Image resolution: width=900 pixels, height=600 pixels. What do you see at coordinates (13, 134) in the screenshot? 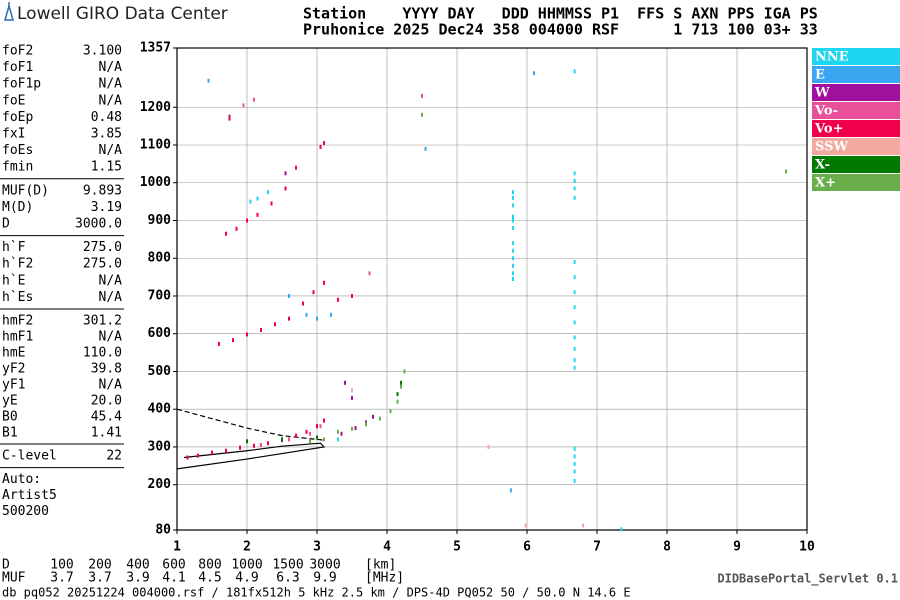
I see `param-name: fxI` at bounding box center [13, 134].